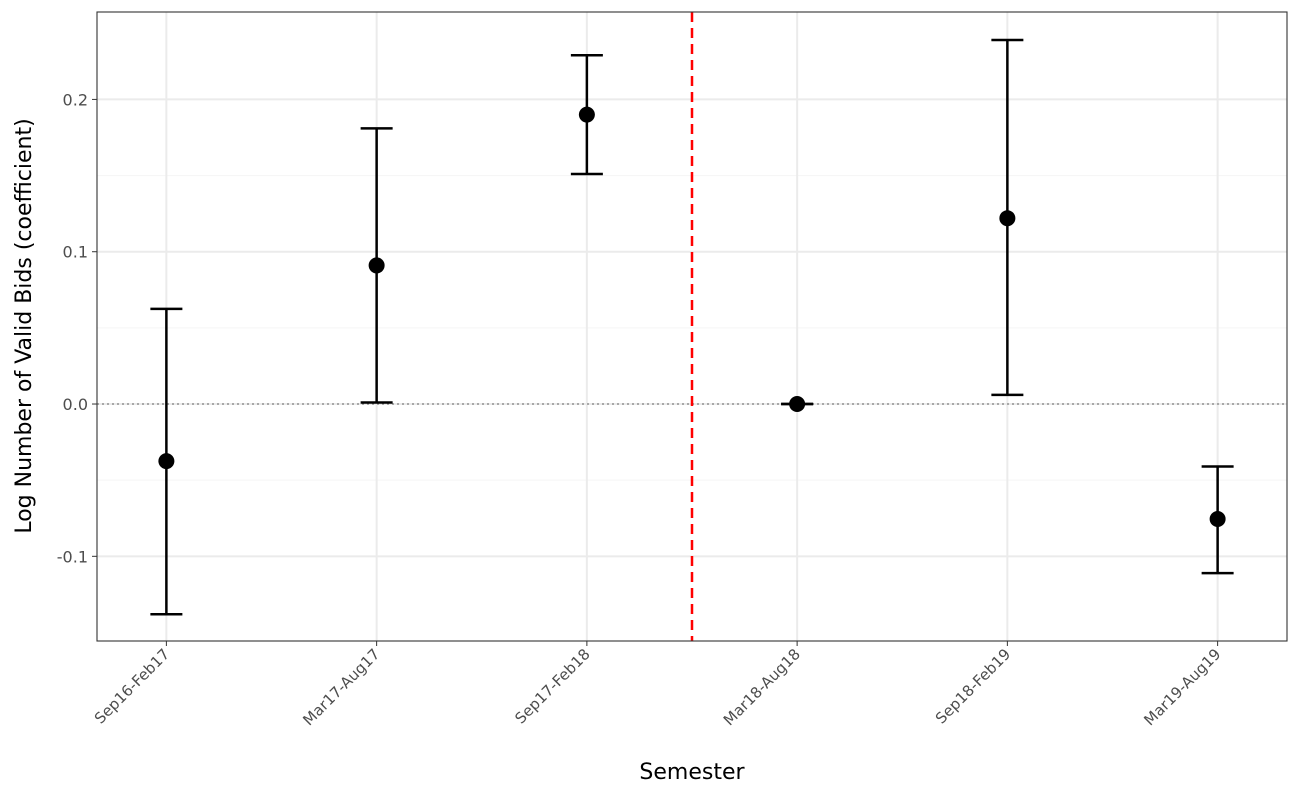 This screenshot has width=1300, height=800. Describe the element at coordinates (552, 686) in the screenshot. I see `x-tick-label: Sep17-Feb18` at that location.